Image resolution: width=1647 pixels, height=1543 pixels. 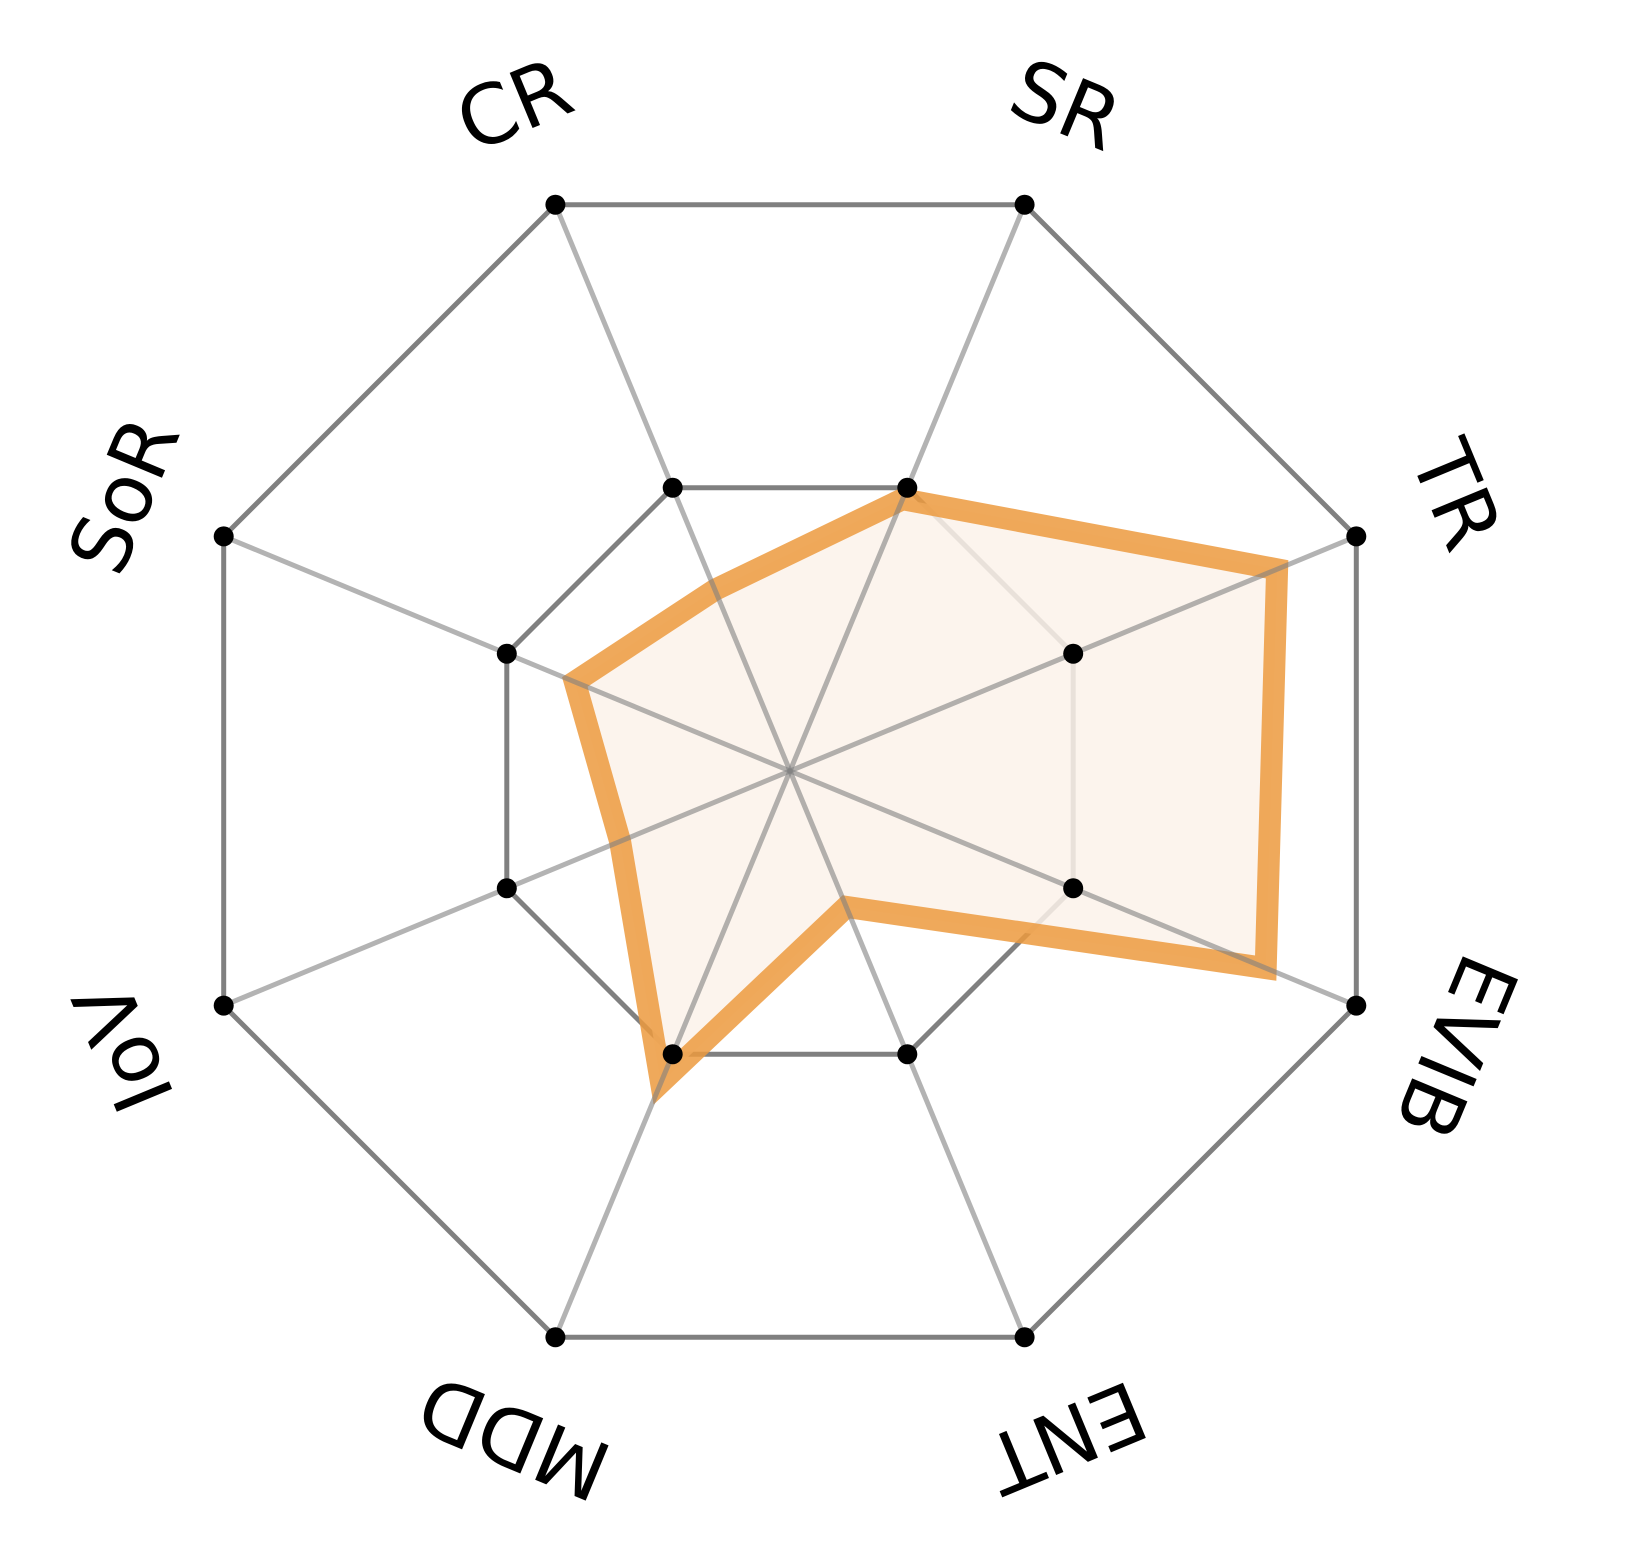 I want to click on axis-label-sr: SR, so click(x=1065, y=105).